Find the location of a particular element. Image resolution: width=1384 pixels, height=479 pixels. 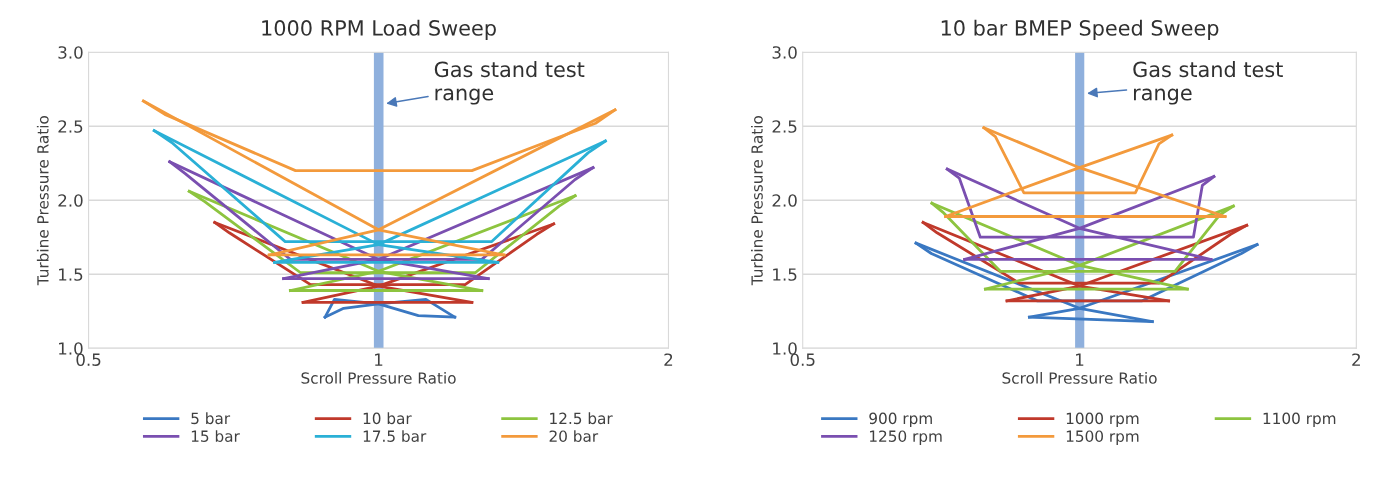

legend-label: 1250 rpm is located at coordinates (905, 437).